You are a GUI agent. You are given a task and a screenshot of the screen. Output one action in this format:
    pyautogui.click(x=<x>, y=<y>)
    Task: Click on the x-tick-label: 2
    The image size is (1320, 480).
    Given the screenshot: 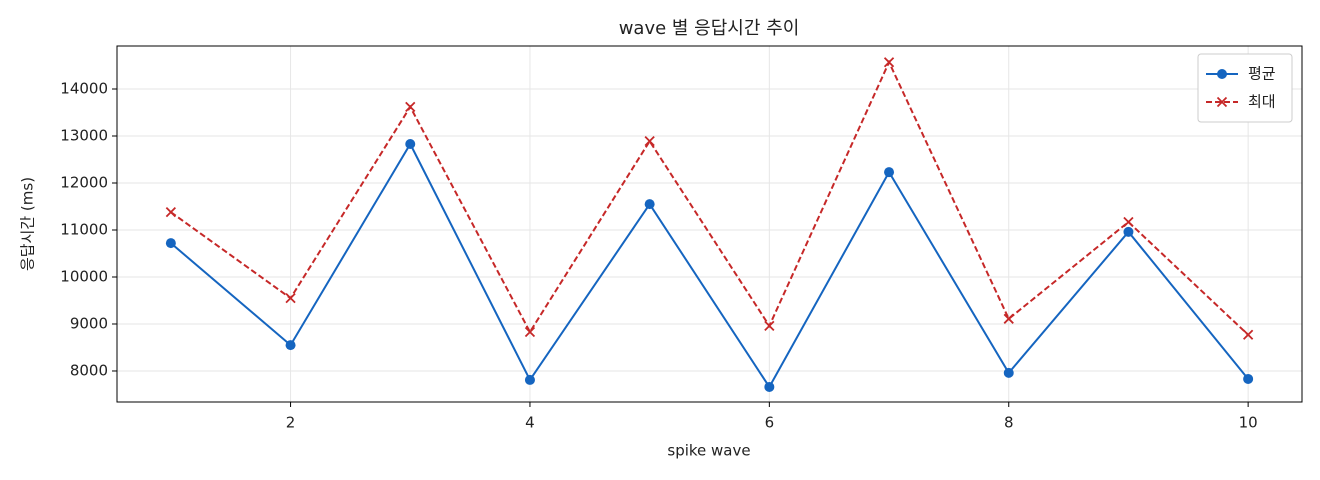 What is the action you would take?
    pyautogui.click(x=291, y=423)
    